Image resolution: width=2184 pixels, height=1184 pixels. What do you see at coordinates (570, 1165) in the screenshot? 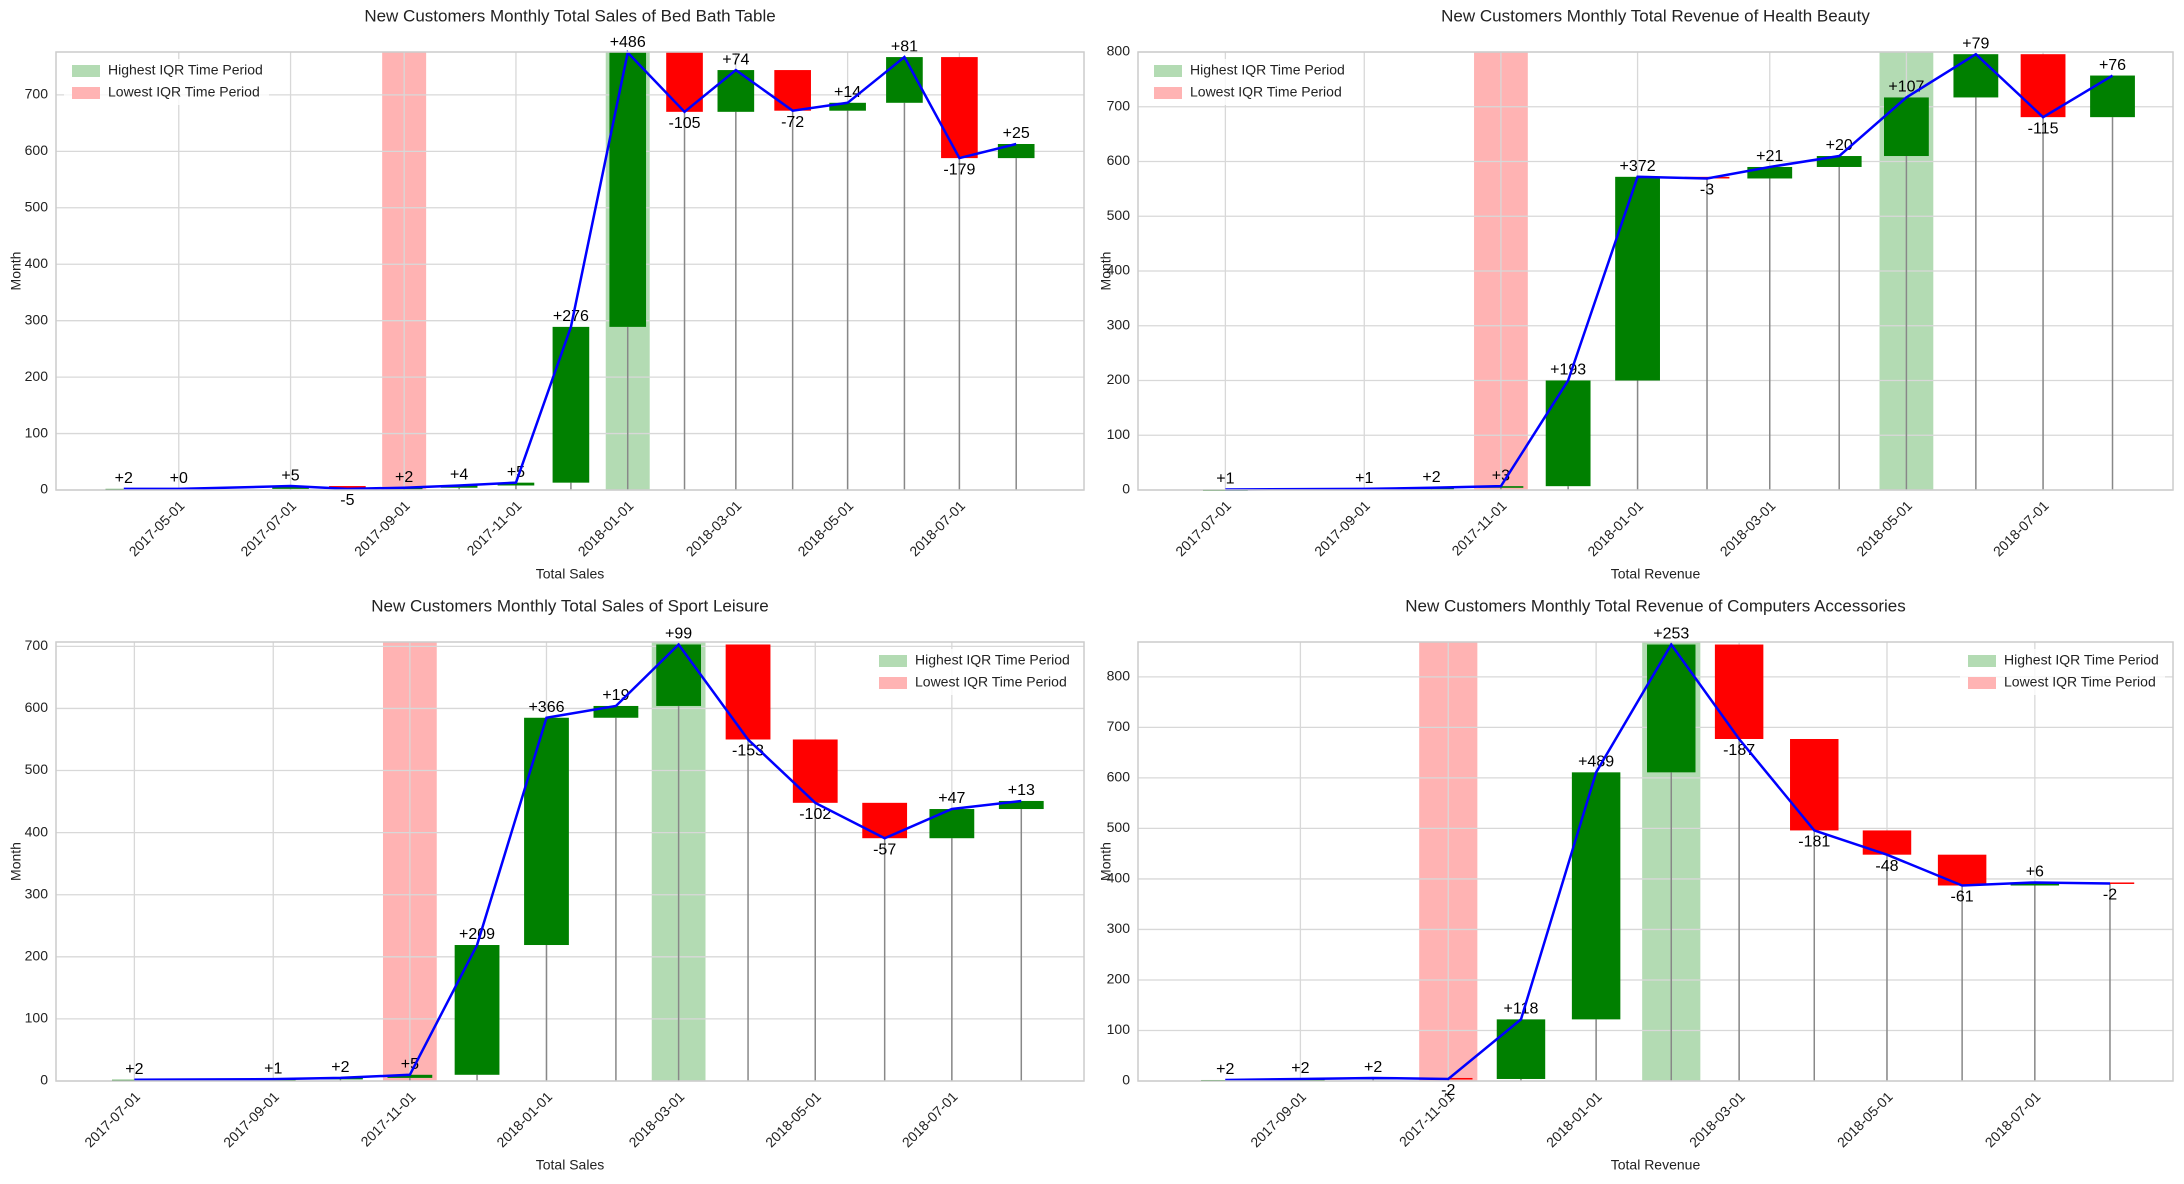
I see `x-axis-label: Total Sales` at bounding box center [570, 1165].